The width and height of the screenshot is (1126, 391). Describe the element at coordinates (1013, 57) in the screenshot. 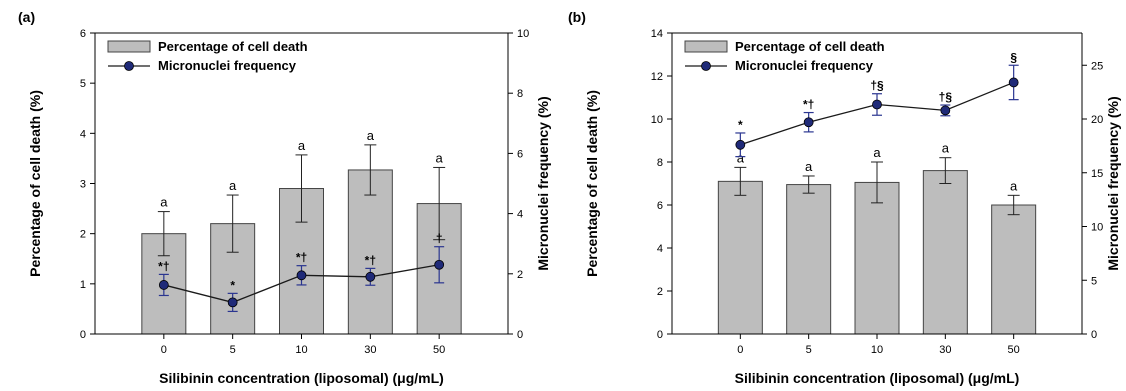

I see `panel-b-line-sig-label: §` at that location.